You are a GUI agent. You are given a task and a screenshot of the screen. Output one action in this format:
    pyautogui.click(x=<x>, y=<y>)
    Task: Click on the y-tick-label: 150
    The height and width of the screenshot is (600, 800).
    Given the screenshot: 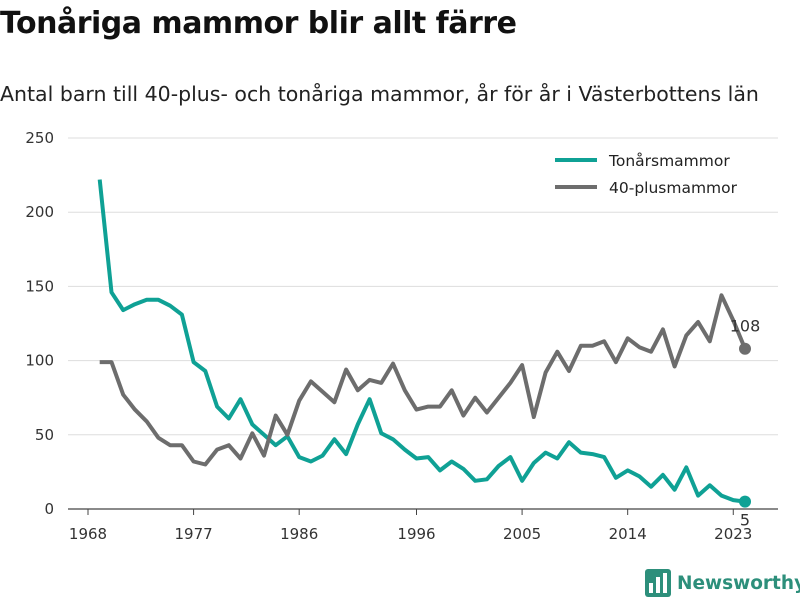 What is the action you would take?
    pyautogui.click(x=39, y=286)
    